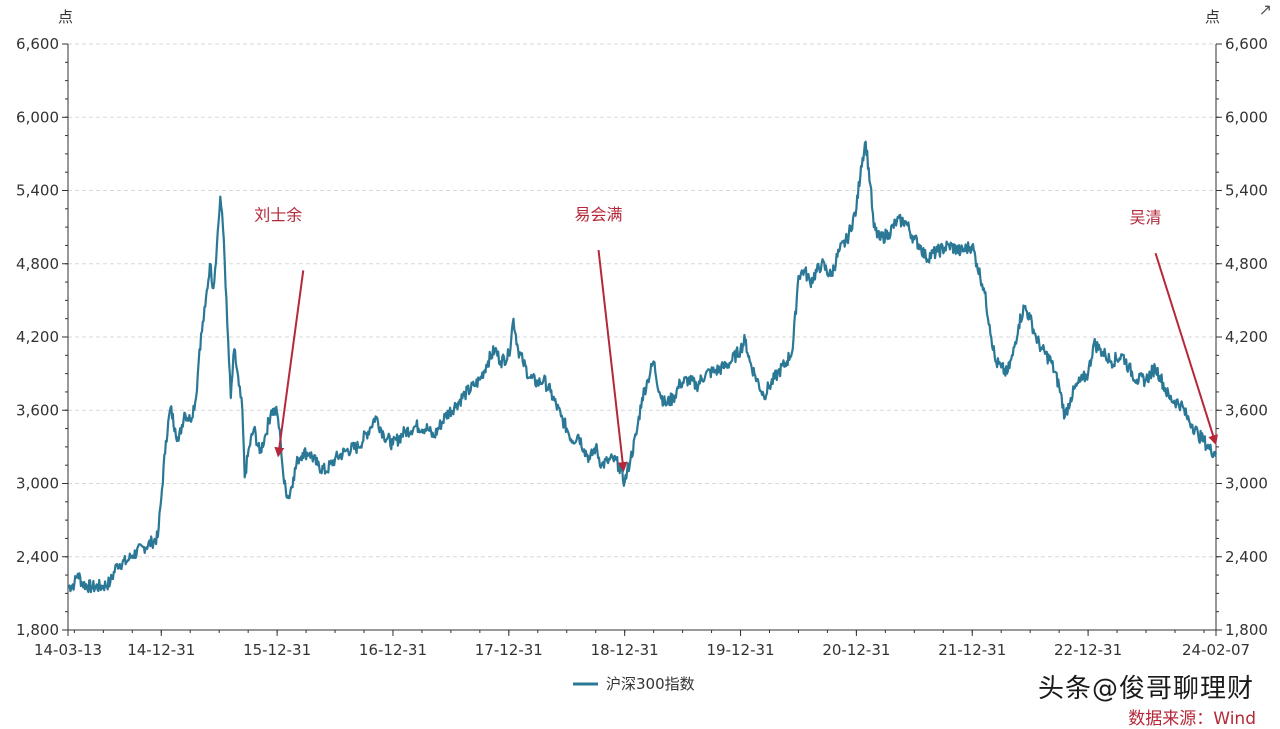 The height and width of the screenshot is (729, 1280). Describe the element at coordinates (37, 410) in the screenshot. I see `ytick-left-label-3600: 3,600` at that location.